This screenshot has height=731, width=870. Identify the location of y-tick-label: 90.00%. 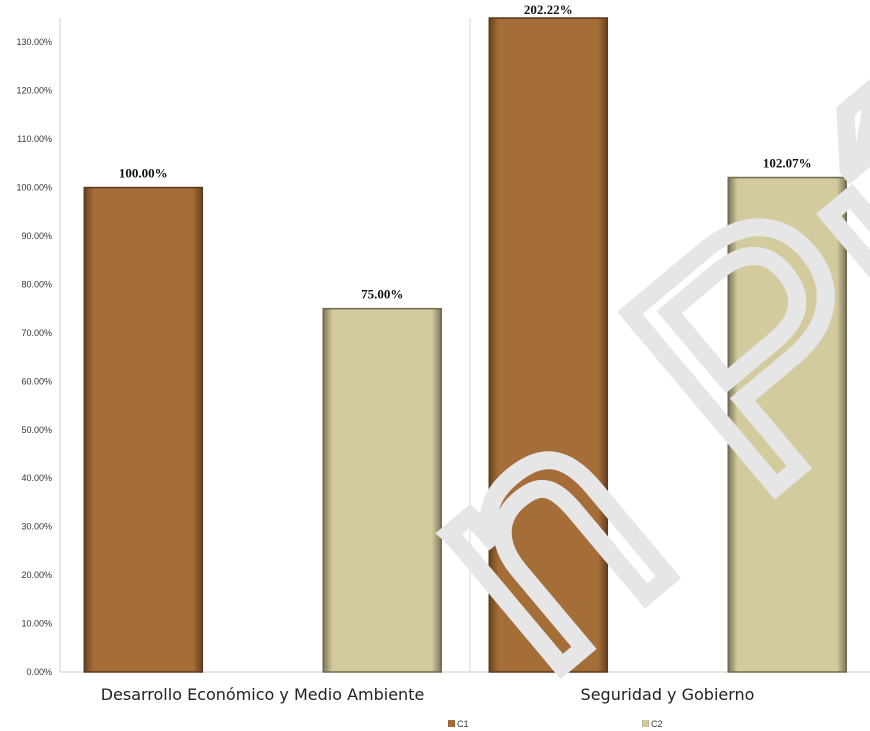
(36, 236).